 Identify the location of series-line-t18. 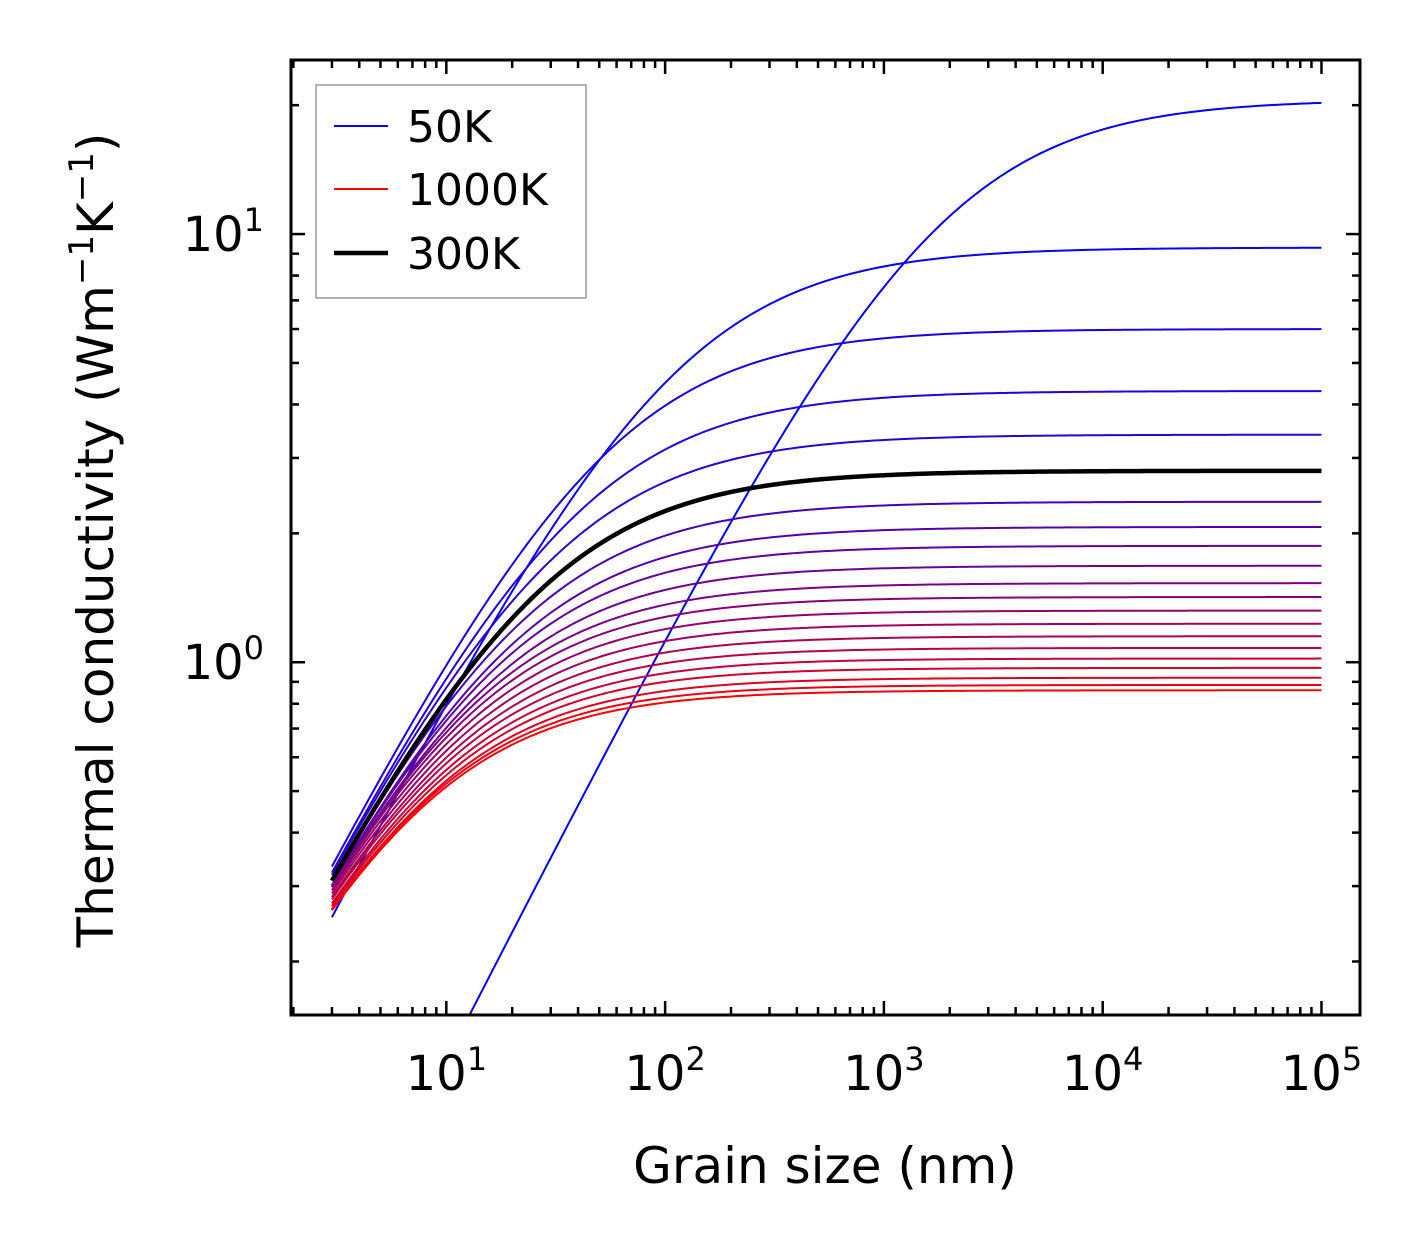
(826, 786).